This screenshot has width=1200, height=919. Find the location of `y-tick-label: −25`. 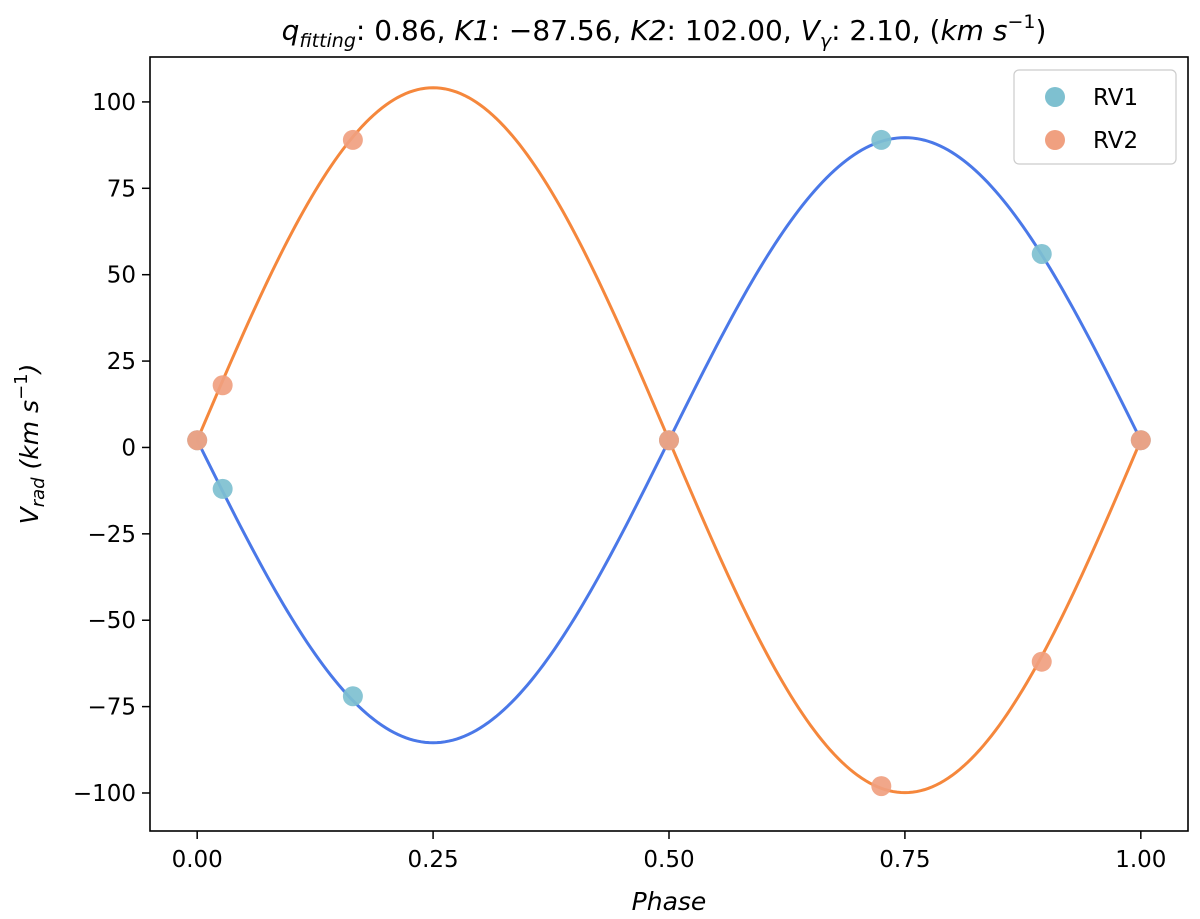

y-tick-label: −25 is located at coordinates (111, 535).